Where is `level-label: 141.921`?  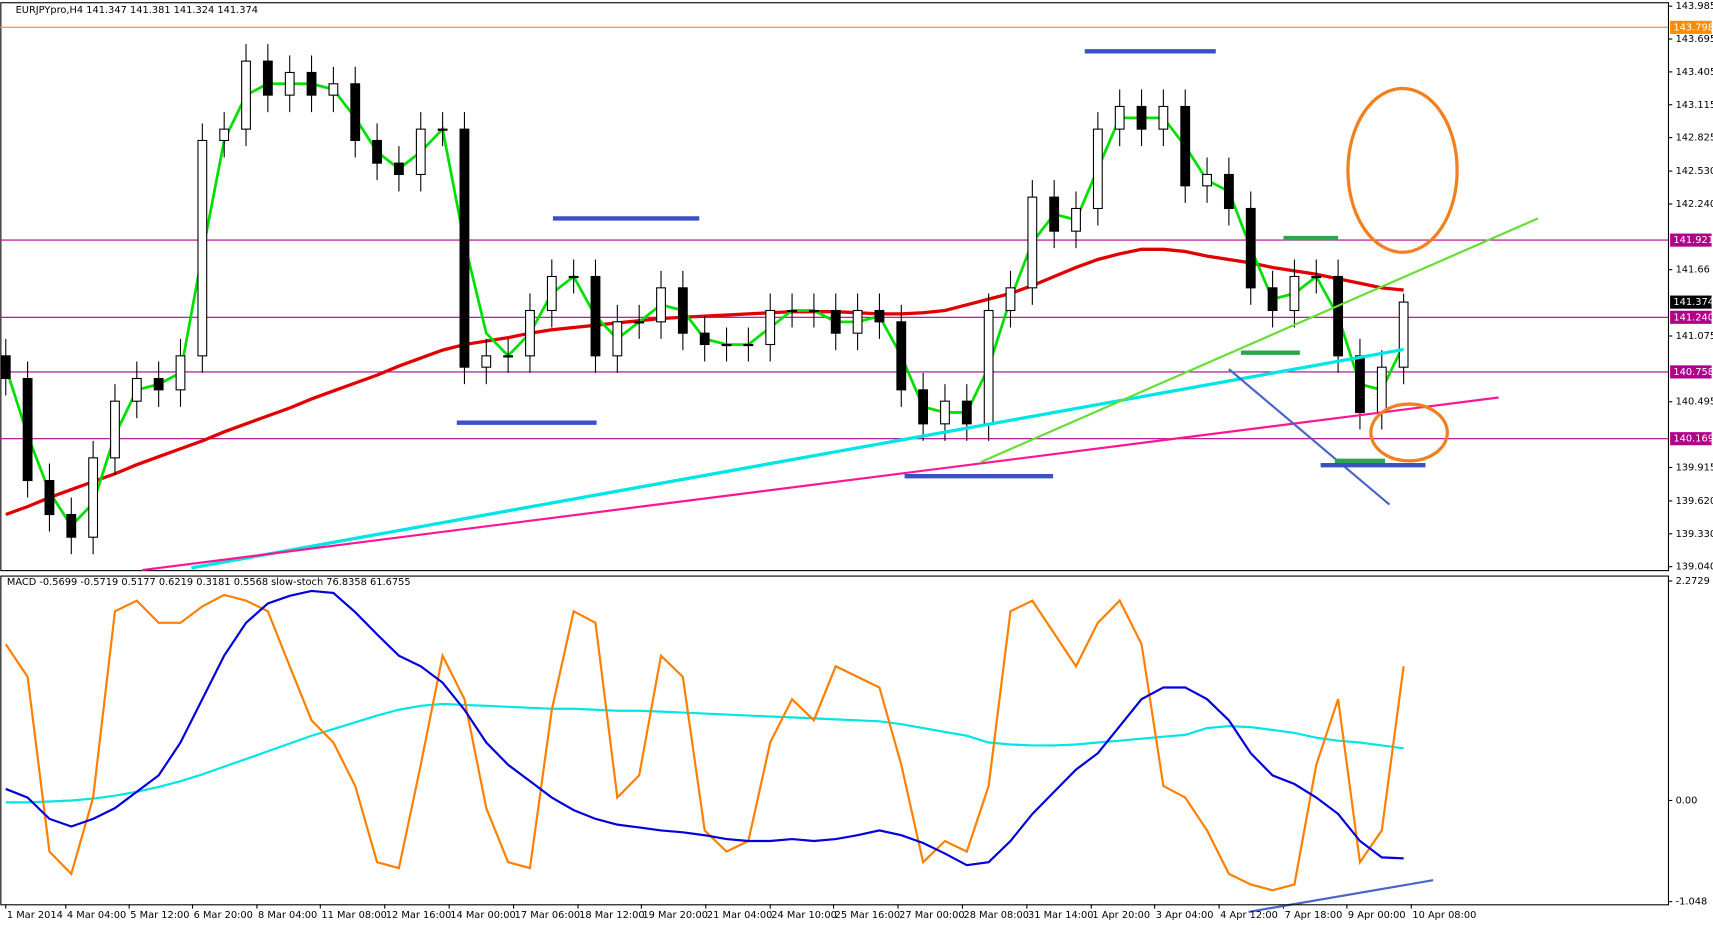 level-label: 141.921 is located at coordinates (1693, 240).